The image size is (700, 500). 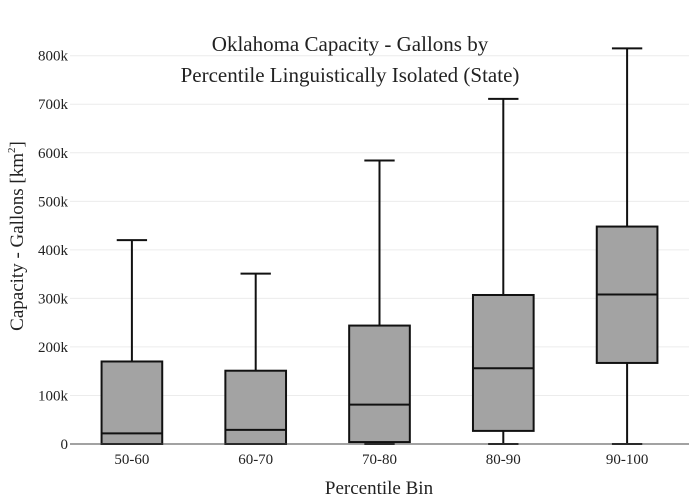 I want to click on x-tick-labels: 50-60 60-70 70-80 80-90 90-100, so click(x=381, y=460).